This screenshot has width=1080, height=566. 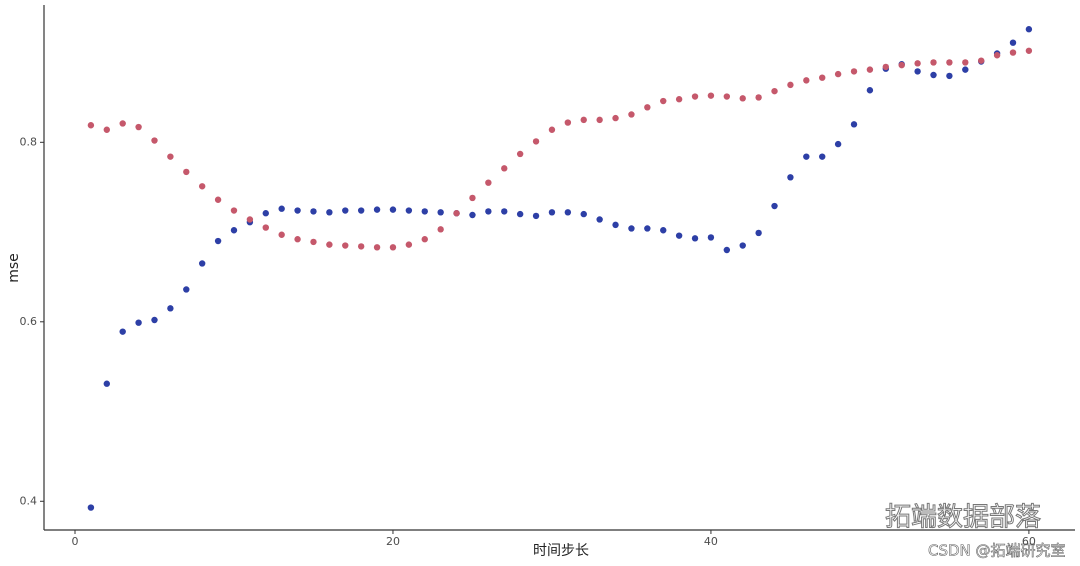 What do you see at coordinates (14, 268) in the screenshot?
I see `y-axis-title: mse` at bounding box center [14, 268].